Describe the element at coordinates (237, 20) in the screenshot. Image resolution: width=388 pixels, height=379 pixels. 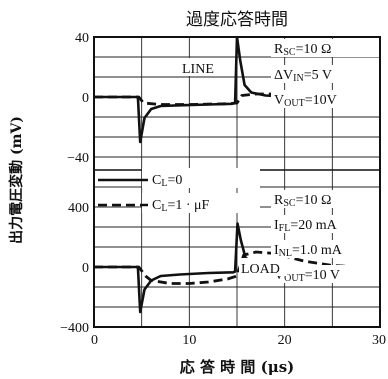
I see `chart-title: 過度応答時間` at that location.